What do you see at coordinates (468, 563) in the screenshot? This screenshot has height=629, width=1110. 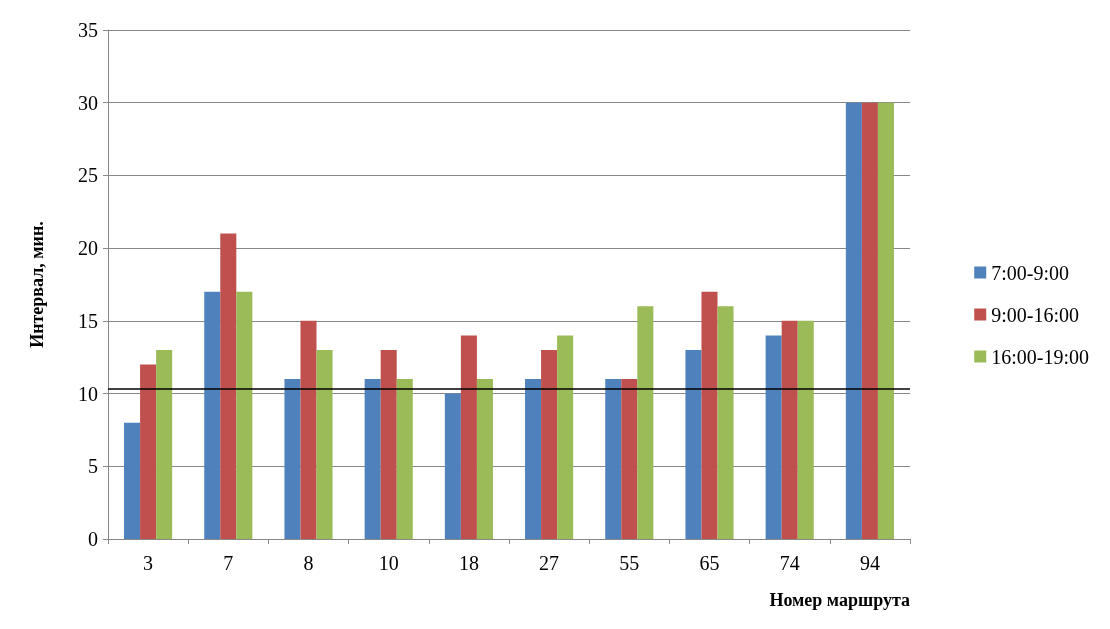 I see `x-tick-label: 18` at bounding box center [468, 563].